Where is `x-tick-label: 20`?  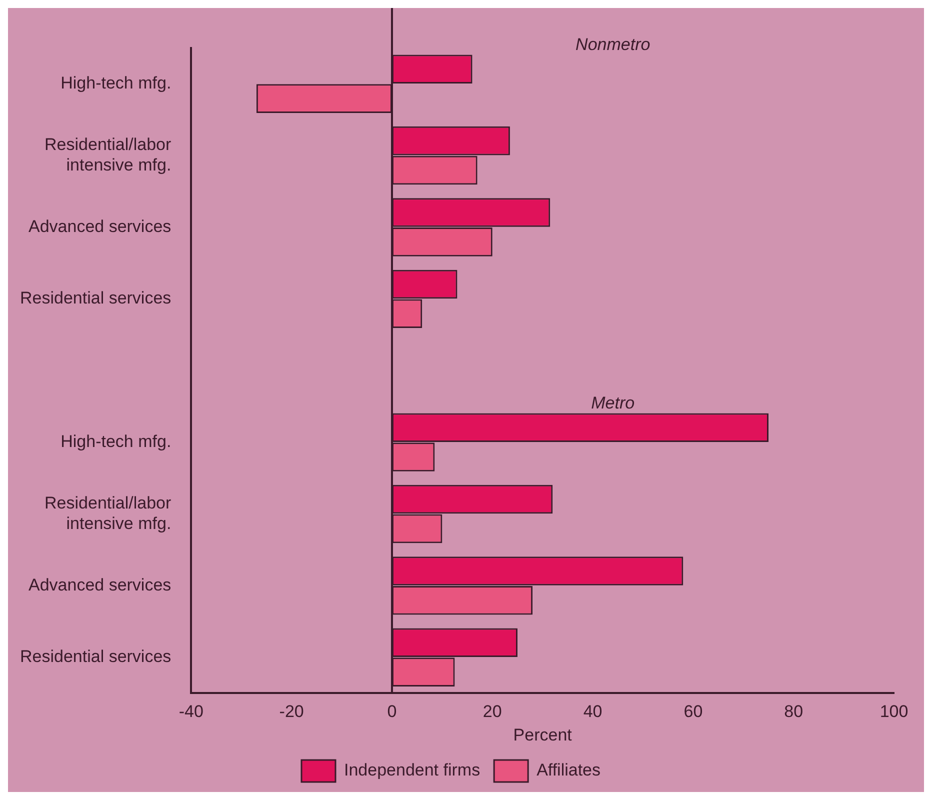
x-tick-label: 20 is located at coordinates (492, 712).